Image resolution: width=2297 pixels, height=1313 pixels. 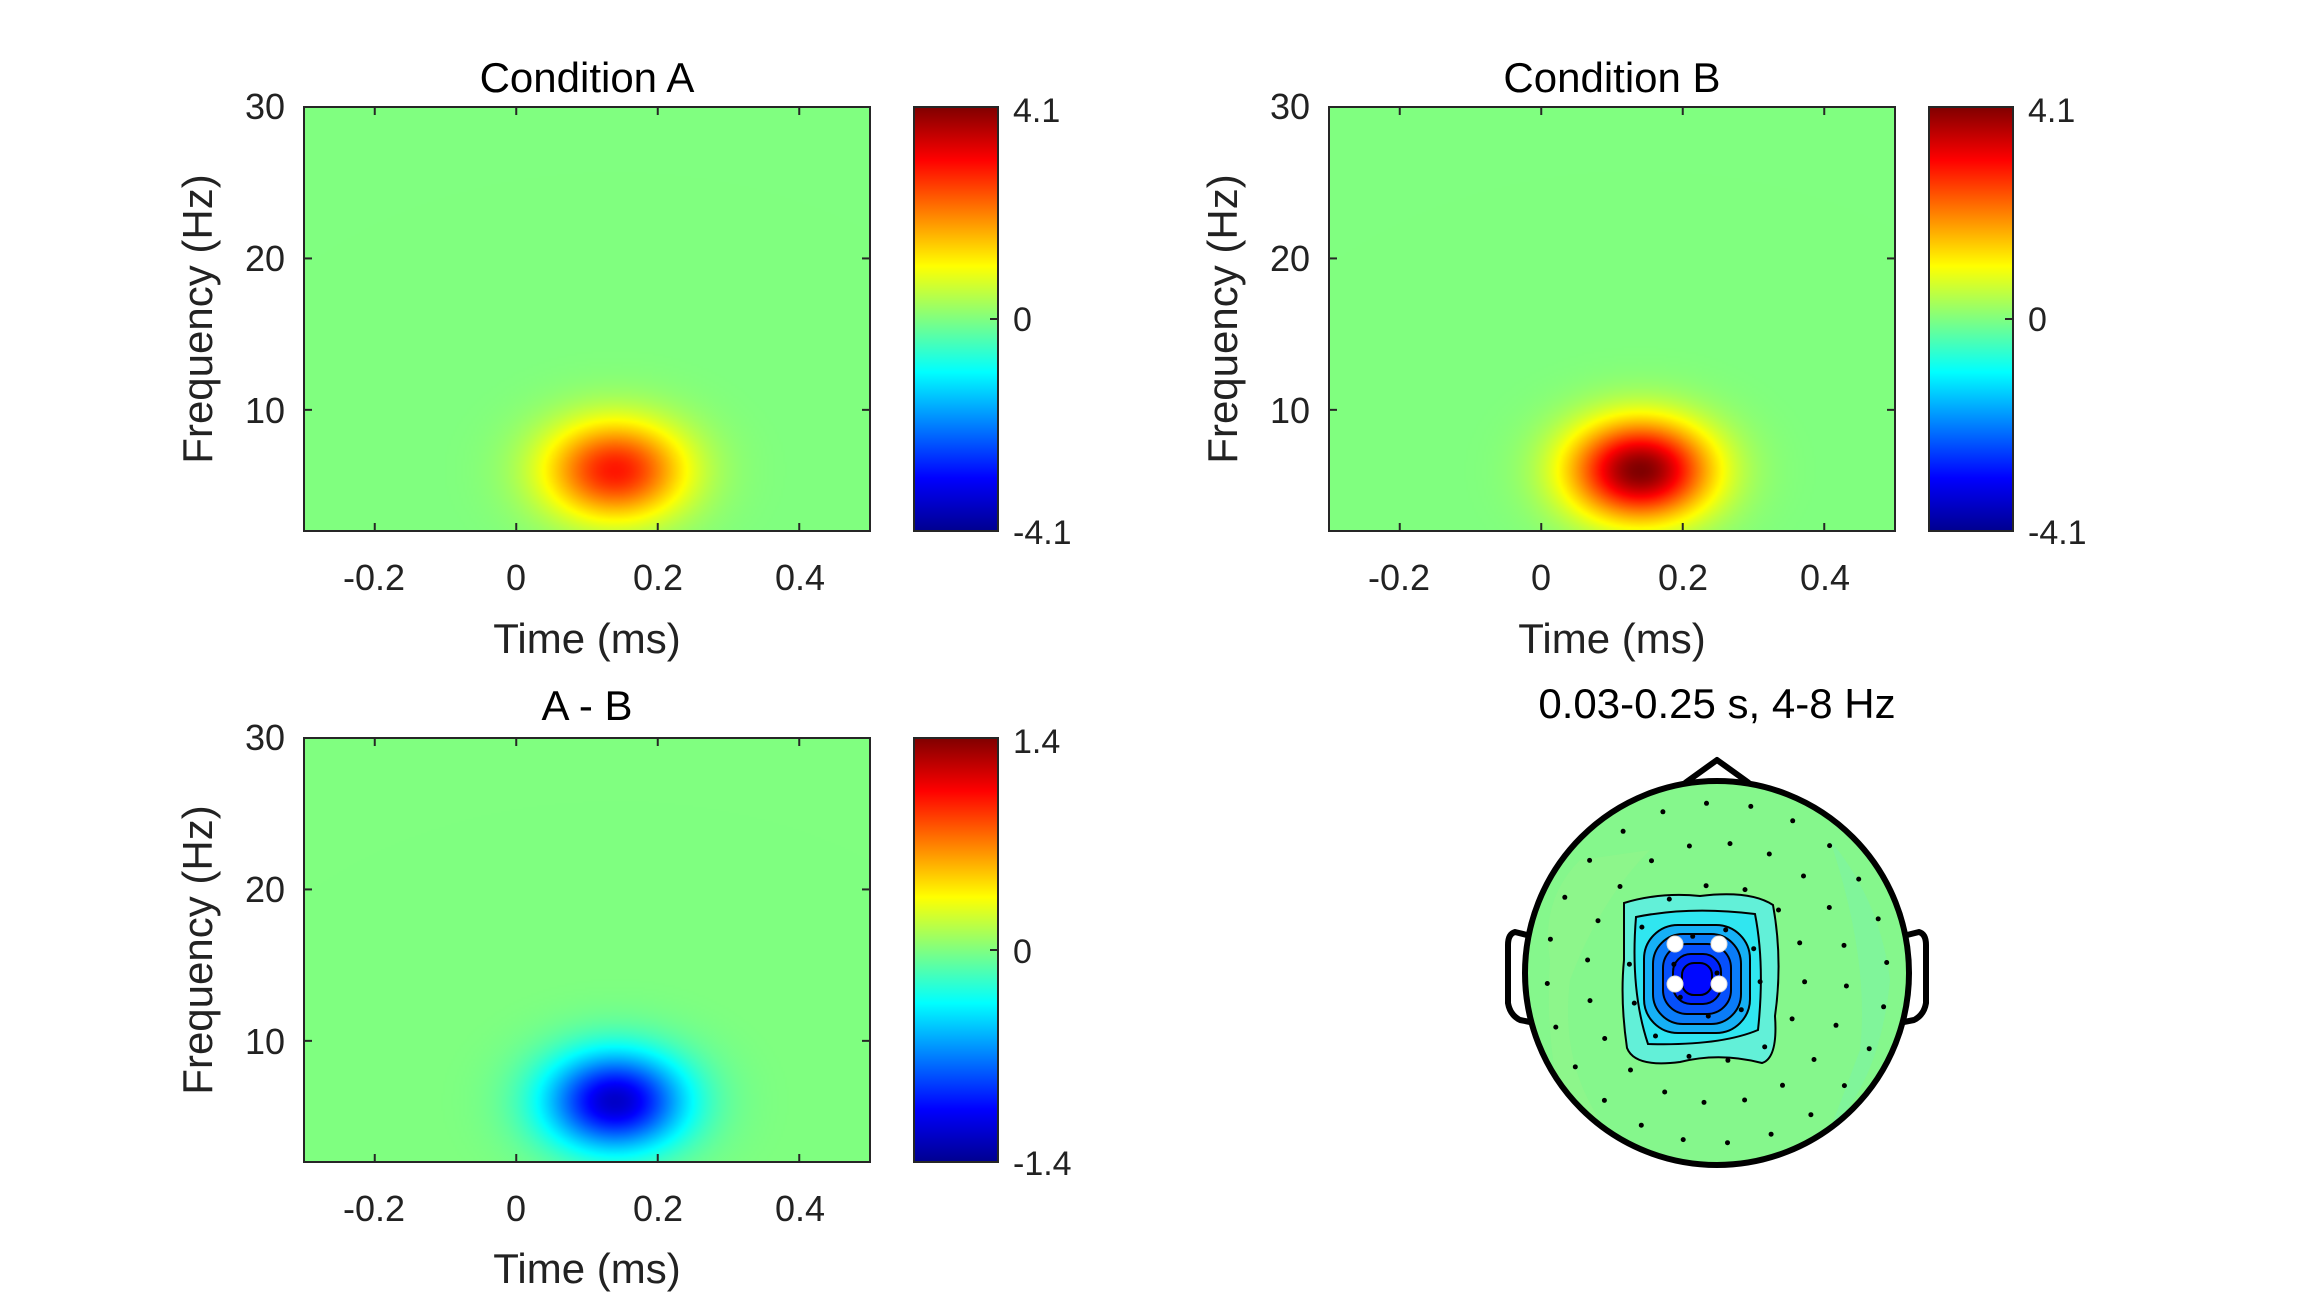 What do you see at coordinates (1022, 320) in the screenshot?
I see `colorbar-a-zero: 0` at bounding box center [1022, 320].